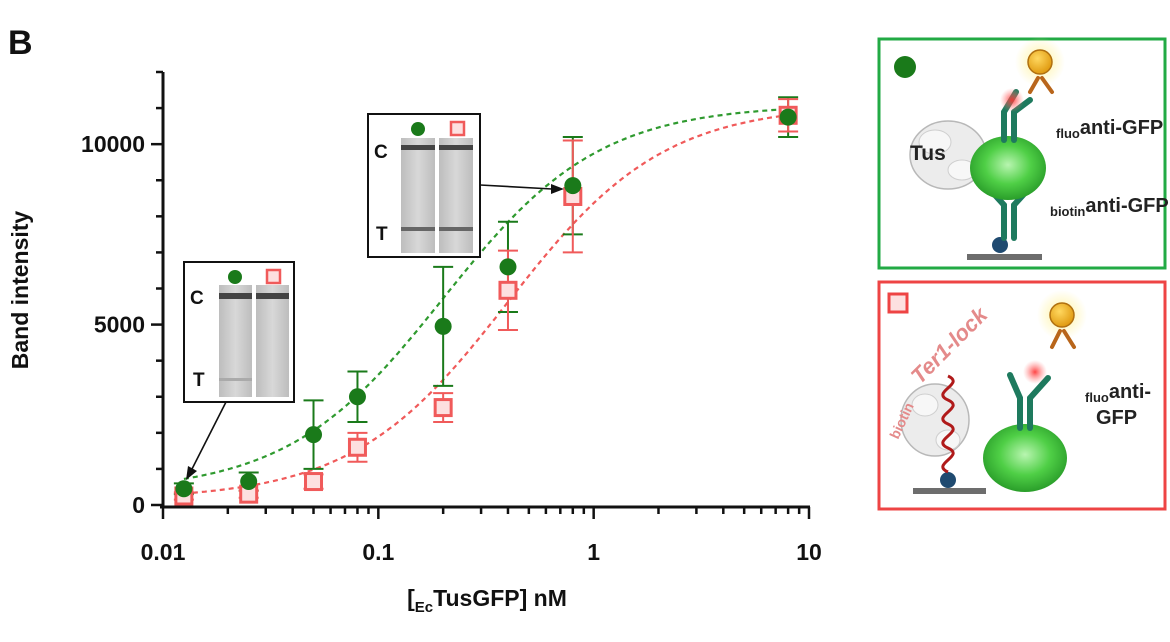  What do you see at coordinates (593, 552) in the screenshot?
I see `x-tick-label: 1` at bounding box center [593, 552].